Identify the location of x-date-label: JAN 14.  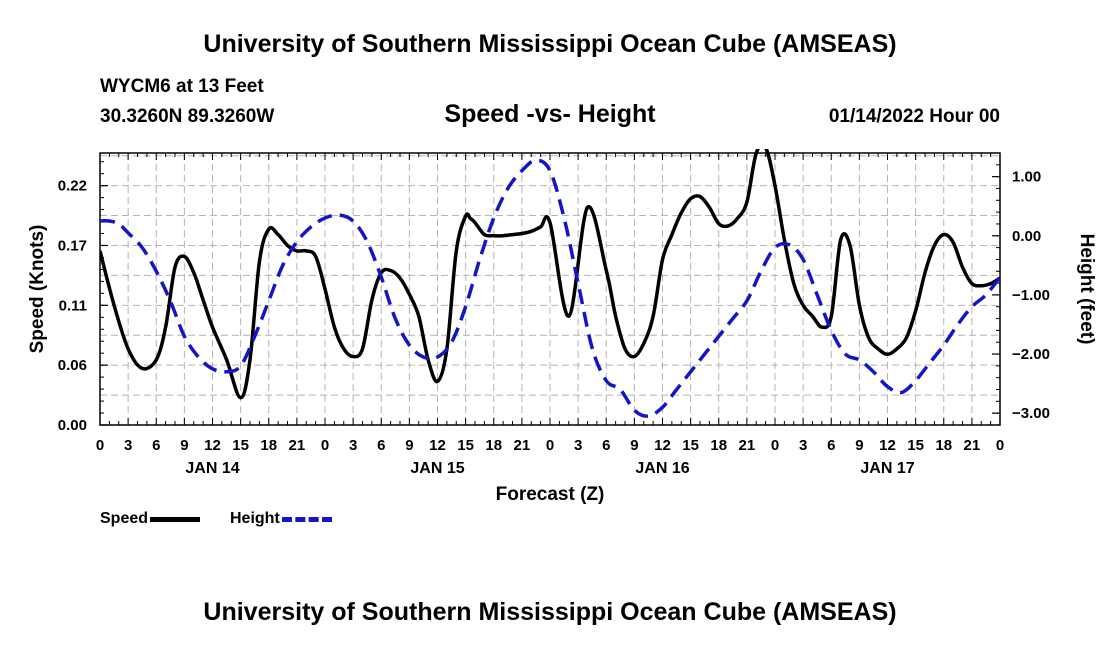
(212, 468).